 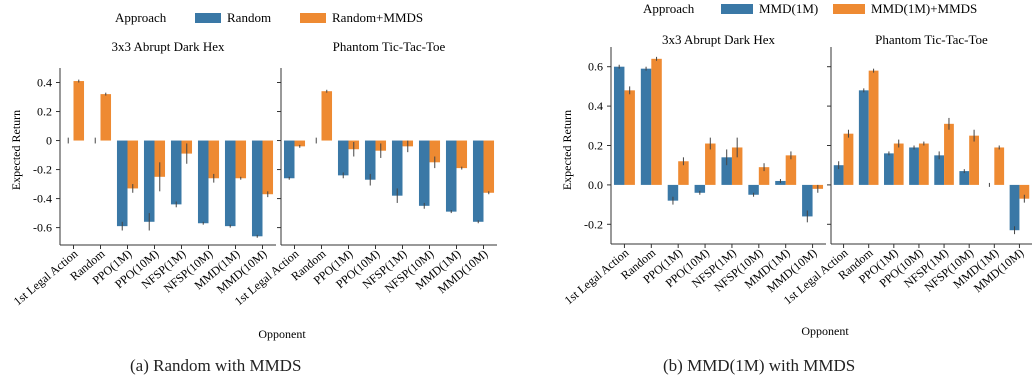 I want to click on panel-title-b-0: 3x3 Abrupt Dark Hex, so click(x=719, y=39).